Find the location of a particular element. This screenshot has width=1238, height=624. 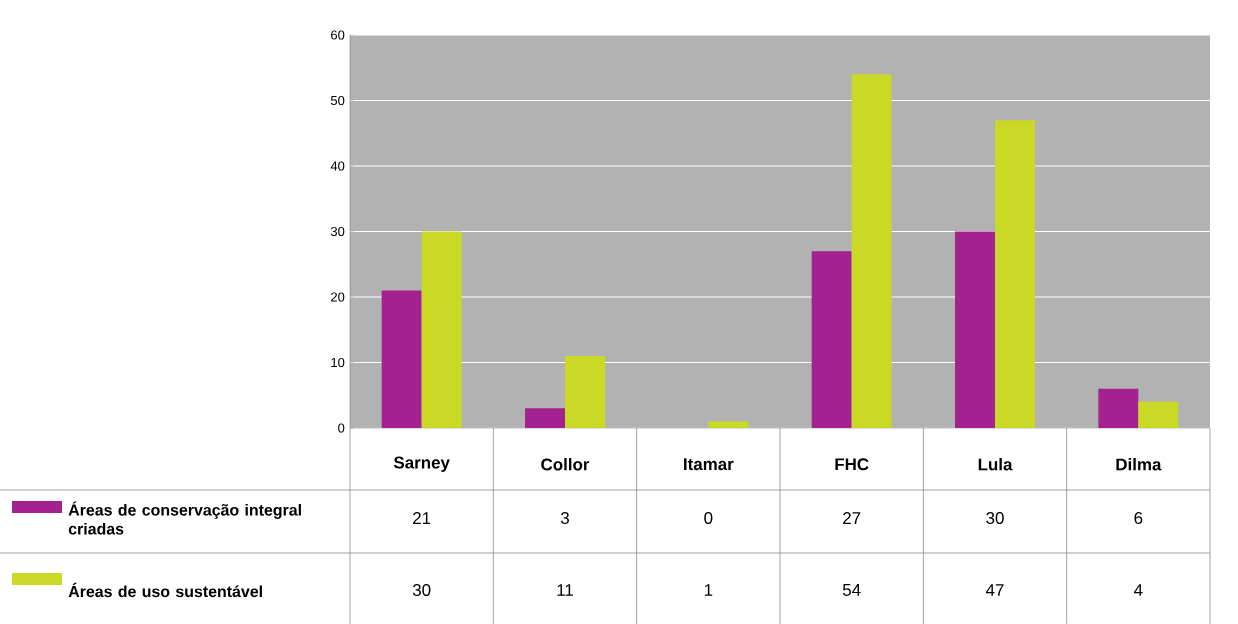

data-label: 21 is located at coordinates (422, 518).